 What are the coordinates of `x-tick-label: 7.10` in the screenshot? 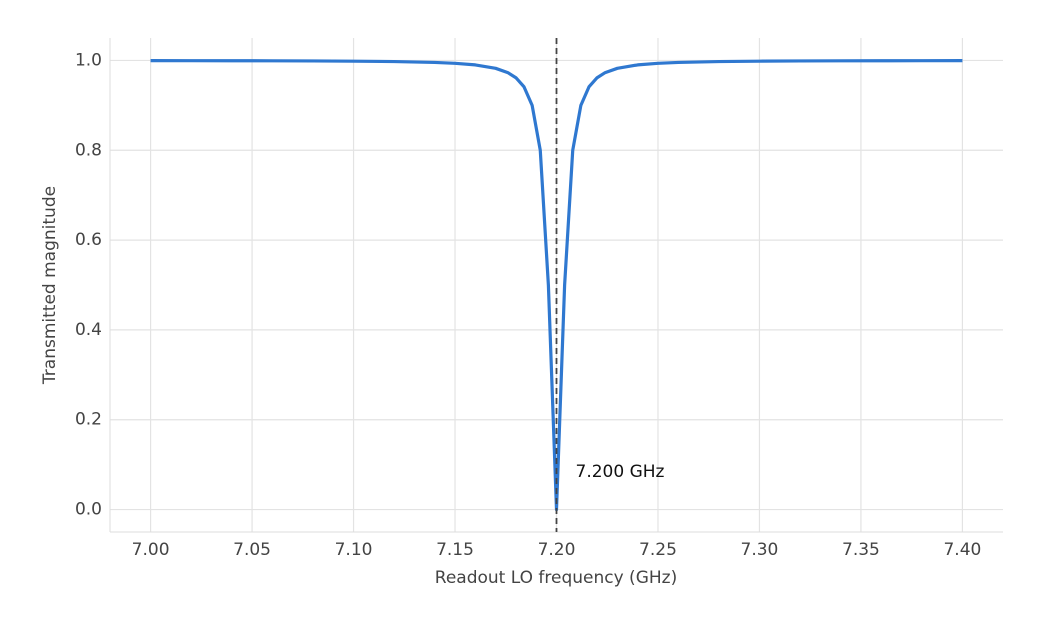 It's located at (354, 550).